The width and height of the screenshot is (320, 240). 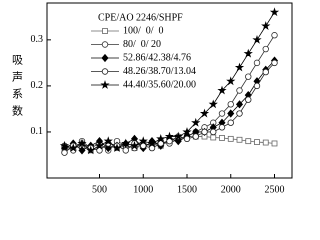 What do you see at coordinates (16, 88) in the screenshot?
I see `y-axis-label: 吸声系数` at bounding box center [16, 88].